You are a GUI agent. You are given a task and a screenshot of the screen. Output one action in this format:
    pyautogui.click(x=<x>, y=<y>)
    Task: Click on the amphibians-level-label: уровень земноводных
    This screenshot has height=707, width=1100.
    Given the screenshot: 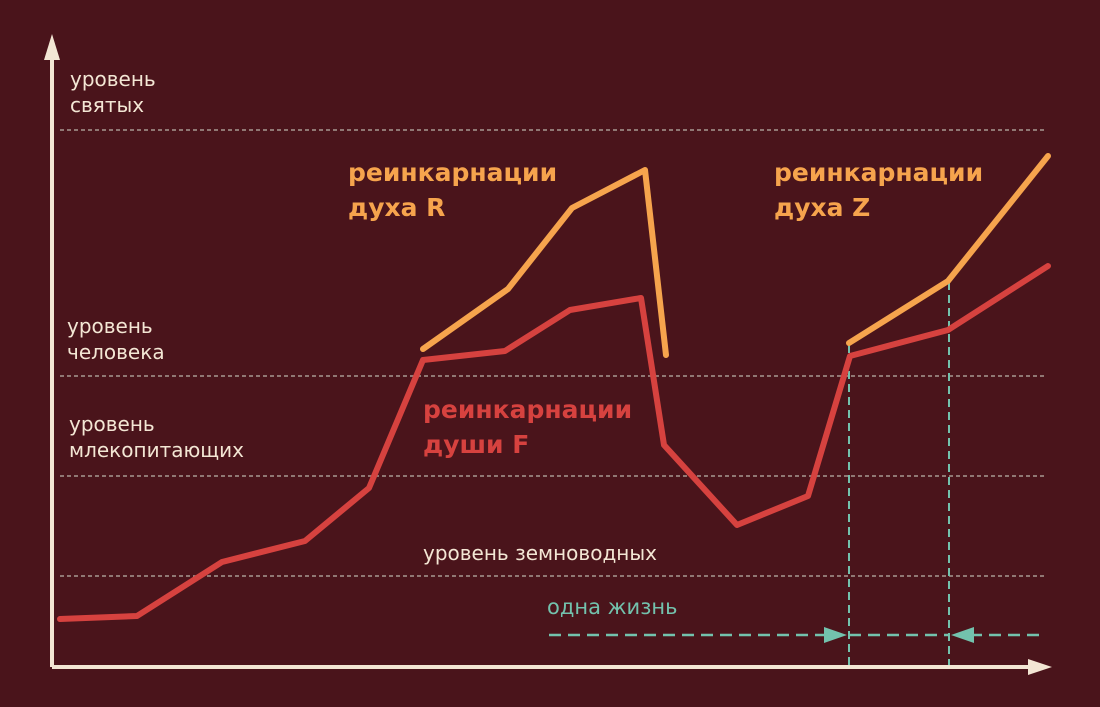 What is the action you would take?
    pyautogui.click(x=540, y=553)
    